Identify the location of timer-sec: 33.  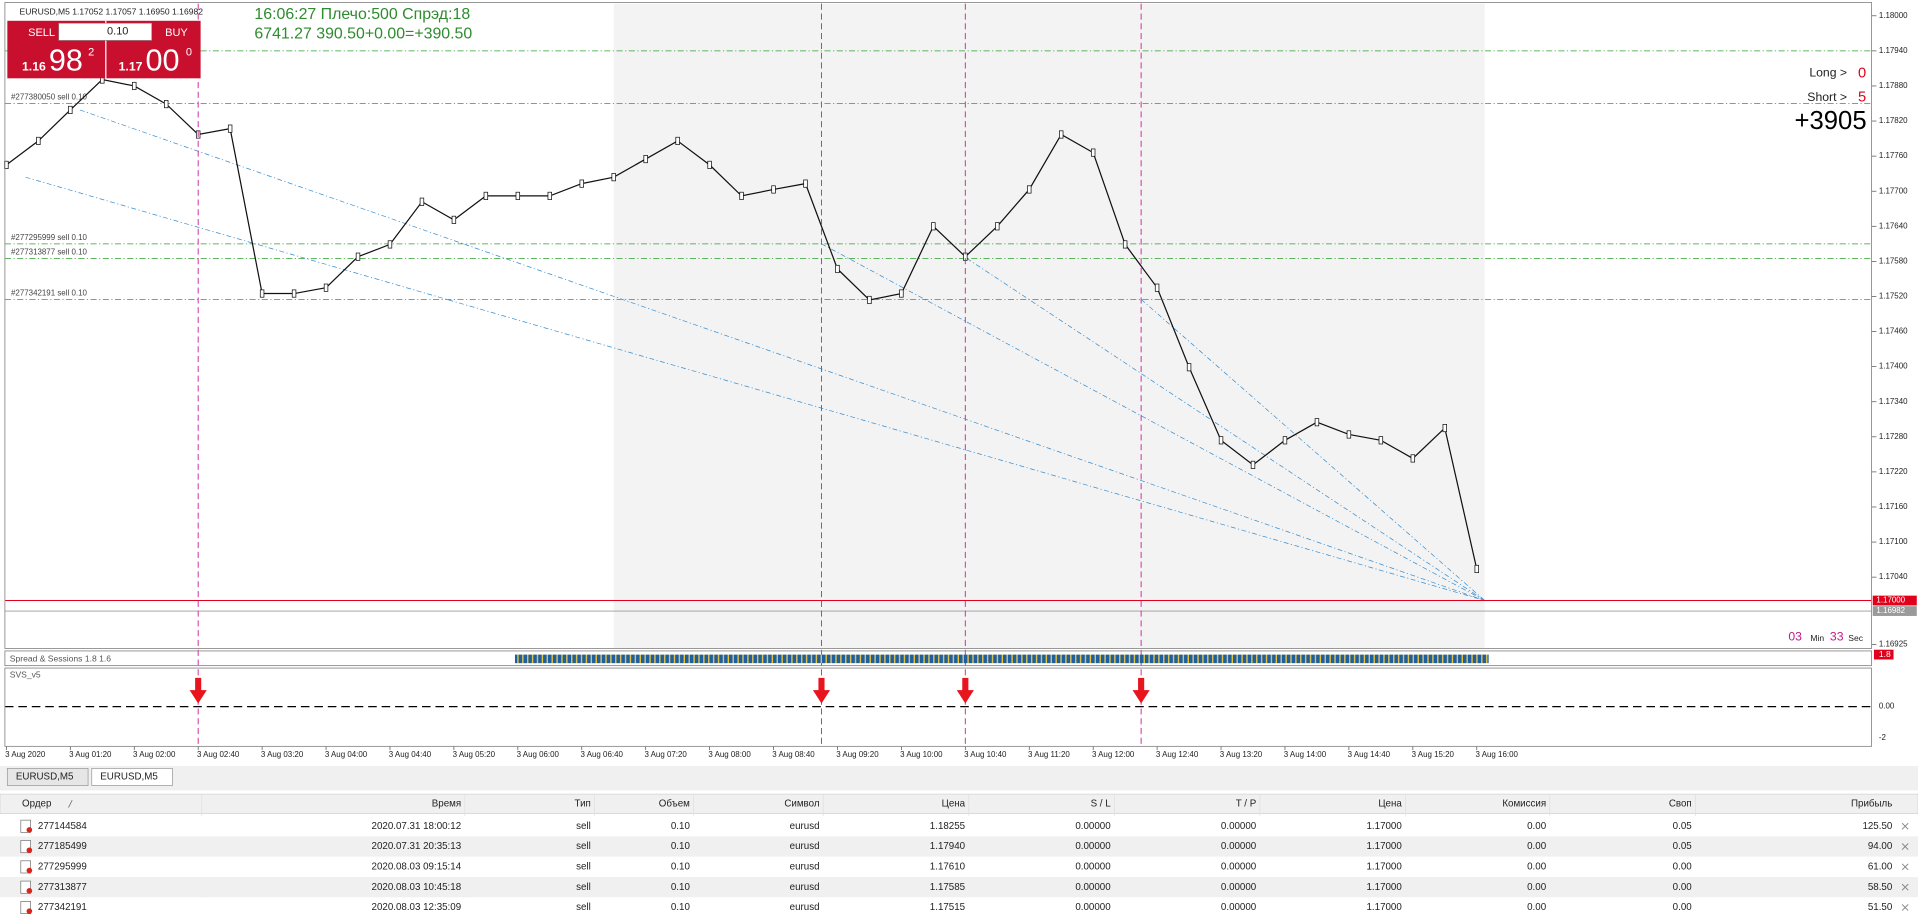
(1837, 637).